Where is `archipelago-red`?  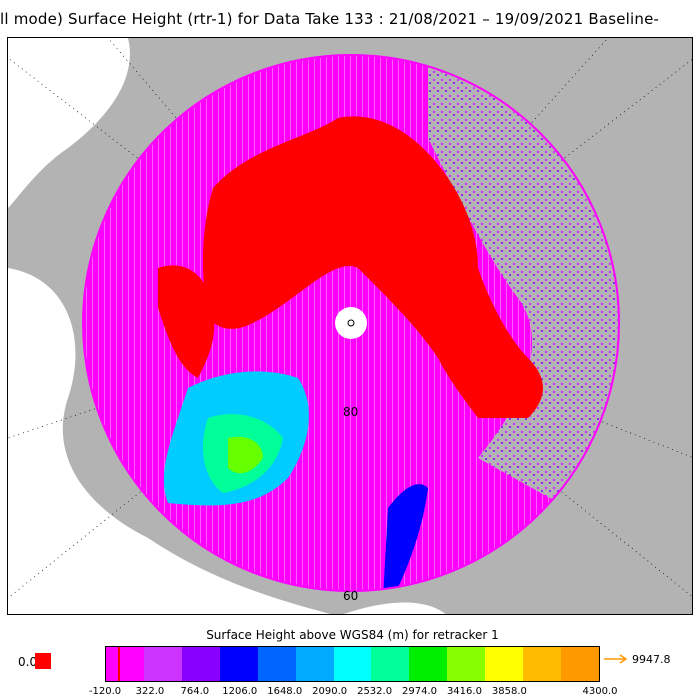 archipelago-red is located at coordinates (186, 321).